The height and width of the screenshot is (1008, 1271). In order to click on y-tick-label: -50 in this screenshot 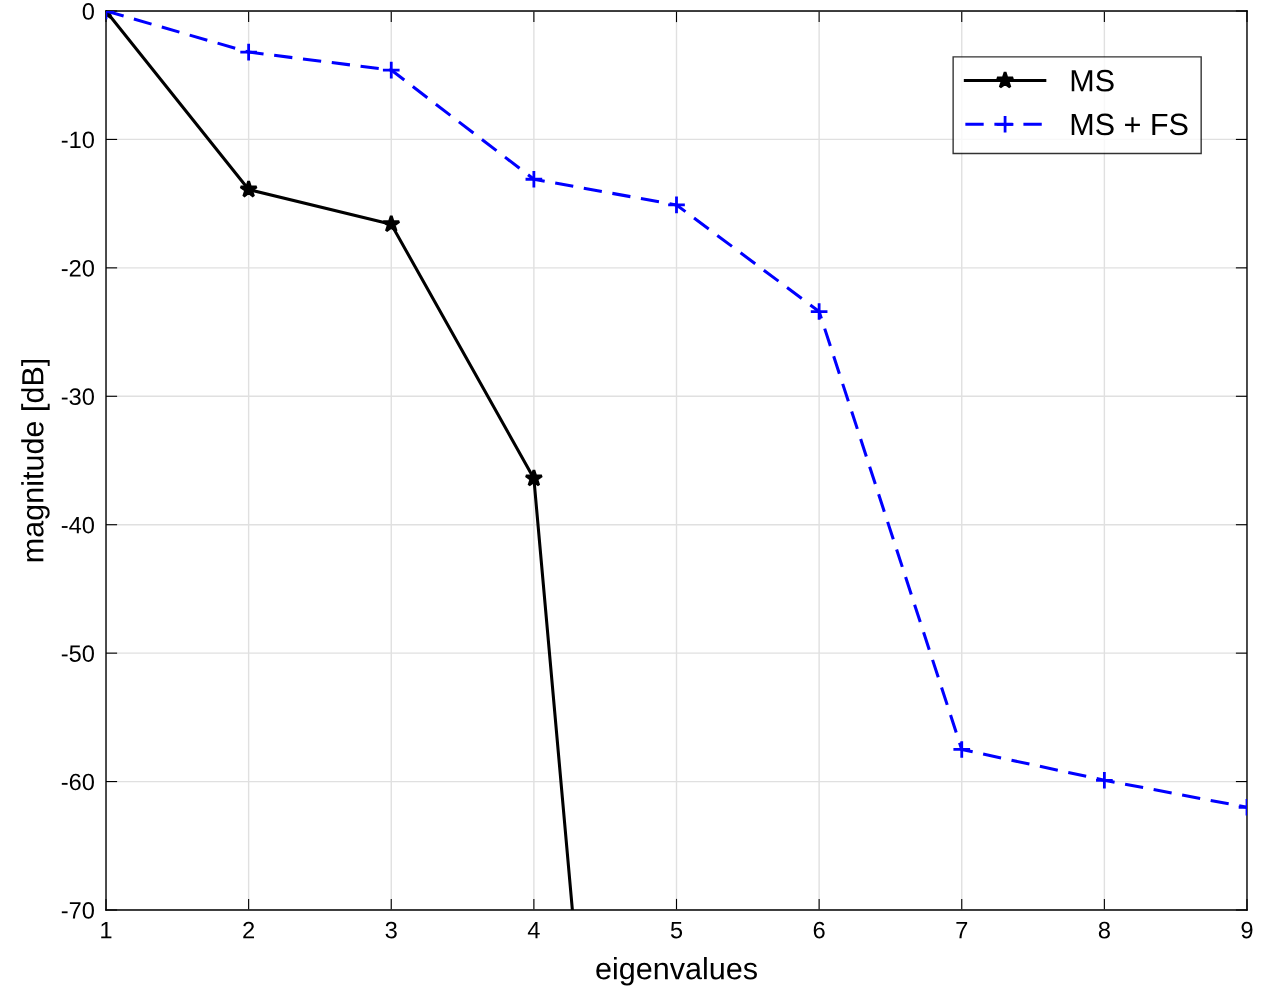, I will do `click(77, 653)`.